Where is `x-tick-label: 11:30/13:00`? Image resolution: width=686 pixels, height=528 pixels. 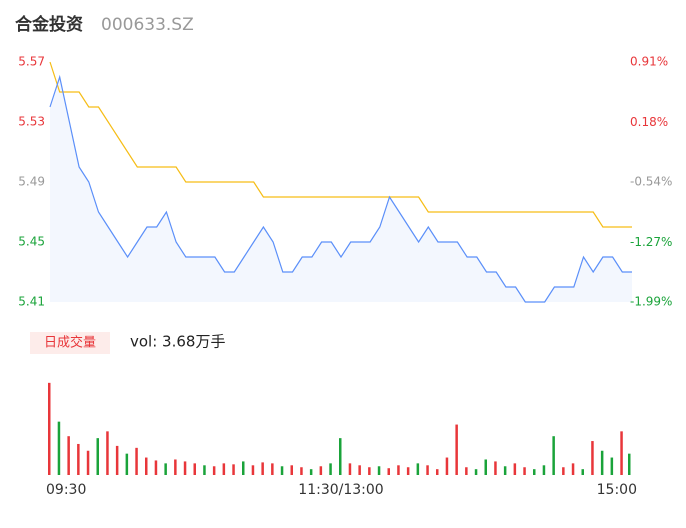
x-tick-label: 11:30/13:00 is located at coordinates (340, 490).